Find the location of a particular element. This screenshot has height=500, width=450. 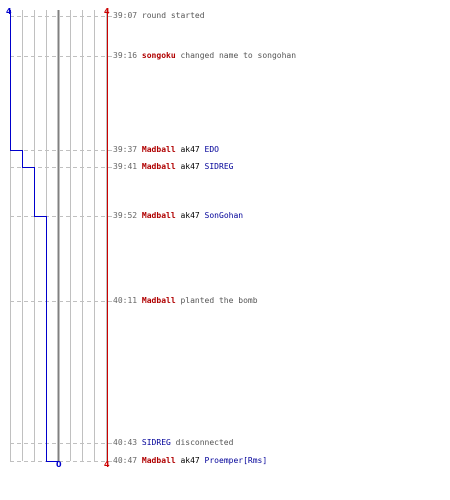

player-name: SonGohan is located at coordinates (224, 215).